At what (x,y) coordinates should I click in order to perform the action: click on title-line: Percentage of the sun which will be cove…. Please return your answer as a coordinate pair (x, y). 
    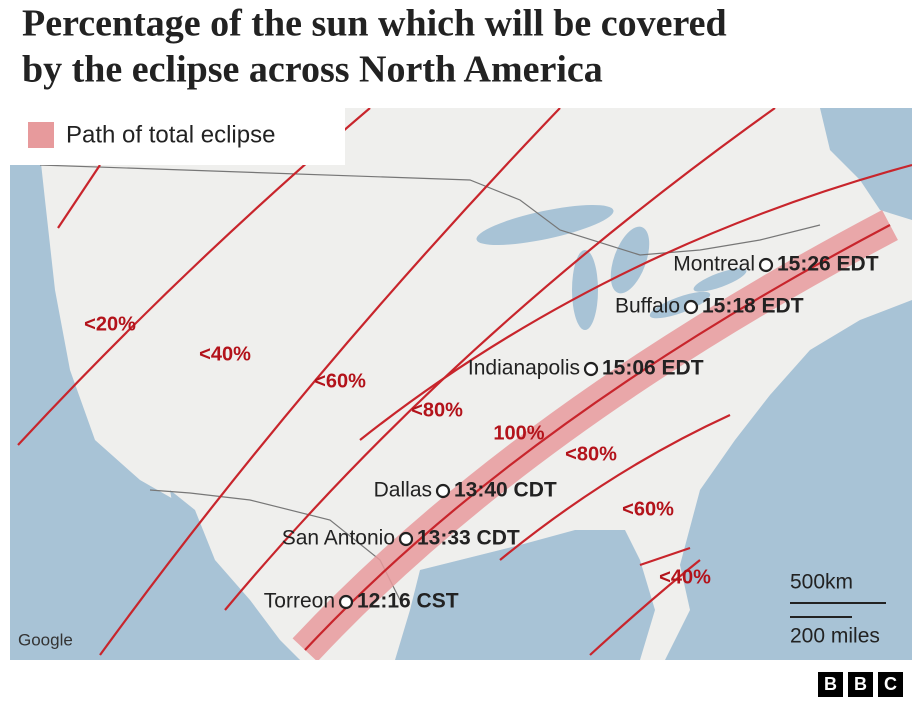
    Looking at the image, I should click on (374, 24).